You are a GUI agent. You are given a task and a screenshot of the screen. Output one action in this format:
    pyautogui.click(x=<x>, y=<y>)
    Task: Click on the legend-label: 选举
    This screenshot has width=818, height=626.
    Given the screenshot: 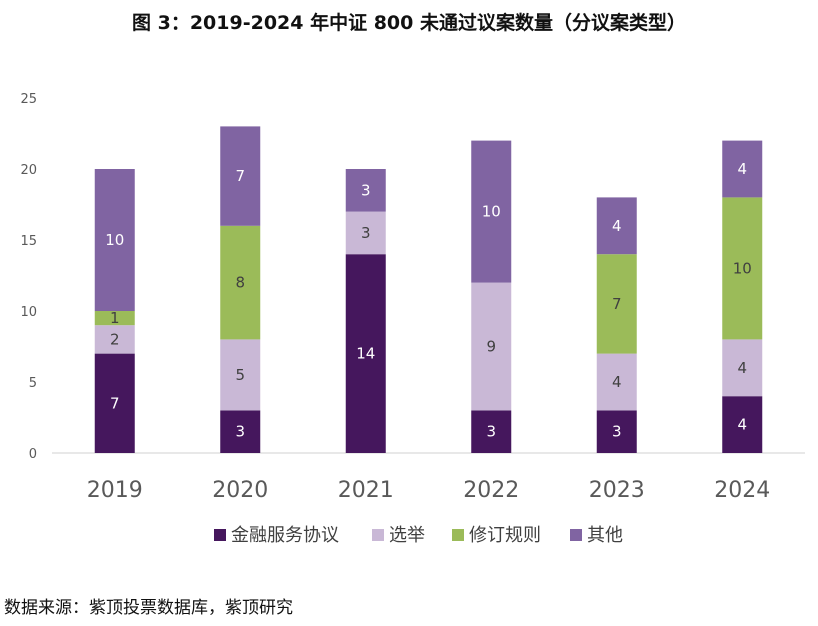 What is the action you would take?
    pyautogui.click(x=407, y=535)
    